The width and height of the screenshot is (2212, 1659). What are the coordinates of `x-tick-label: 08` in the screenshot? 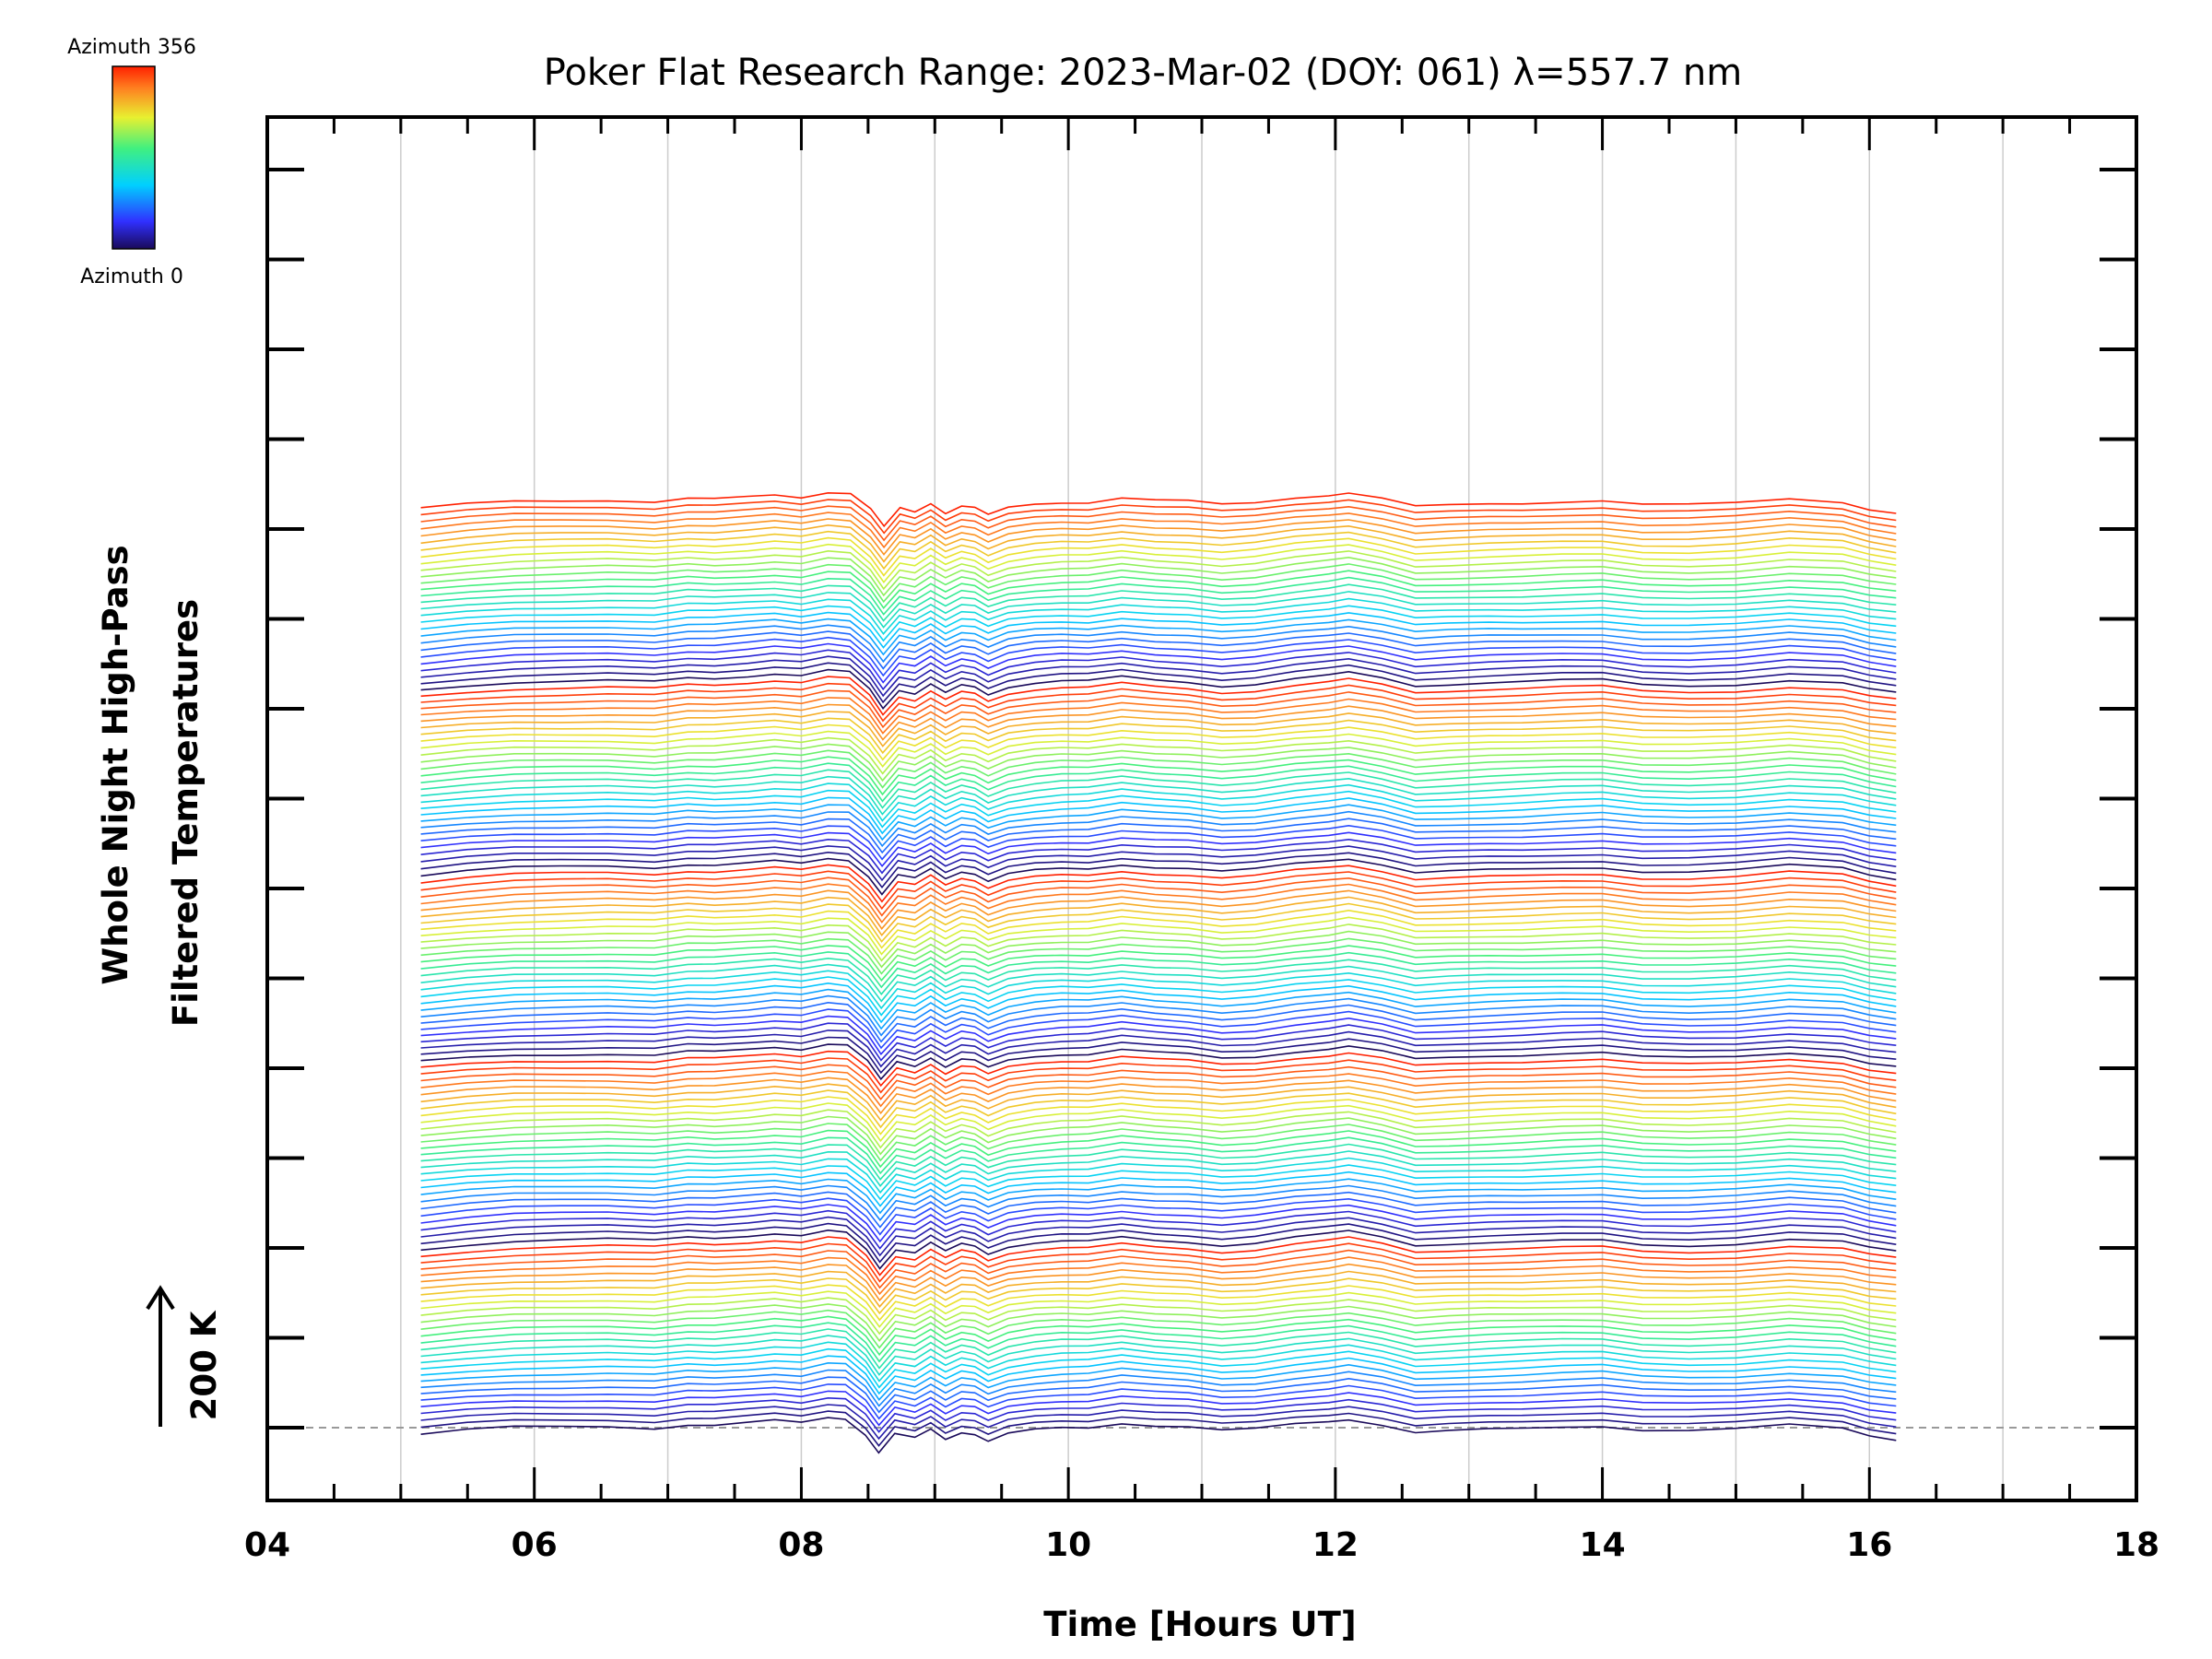 It's located at (801, 1545).